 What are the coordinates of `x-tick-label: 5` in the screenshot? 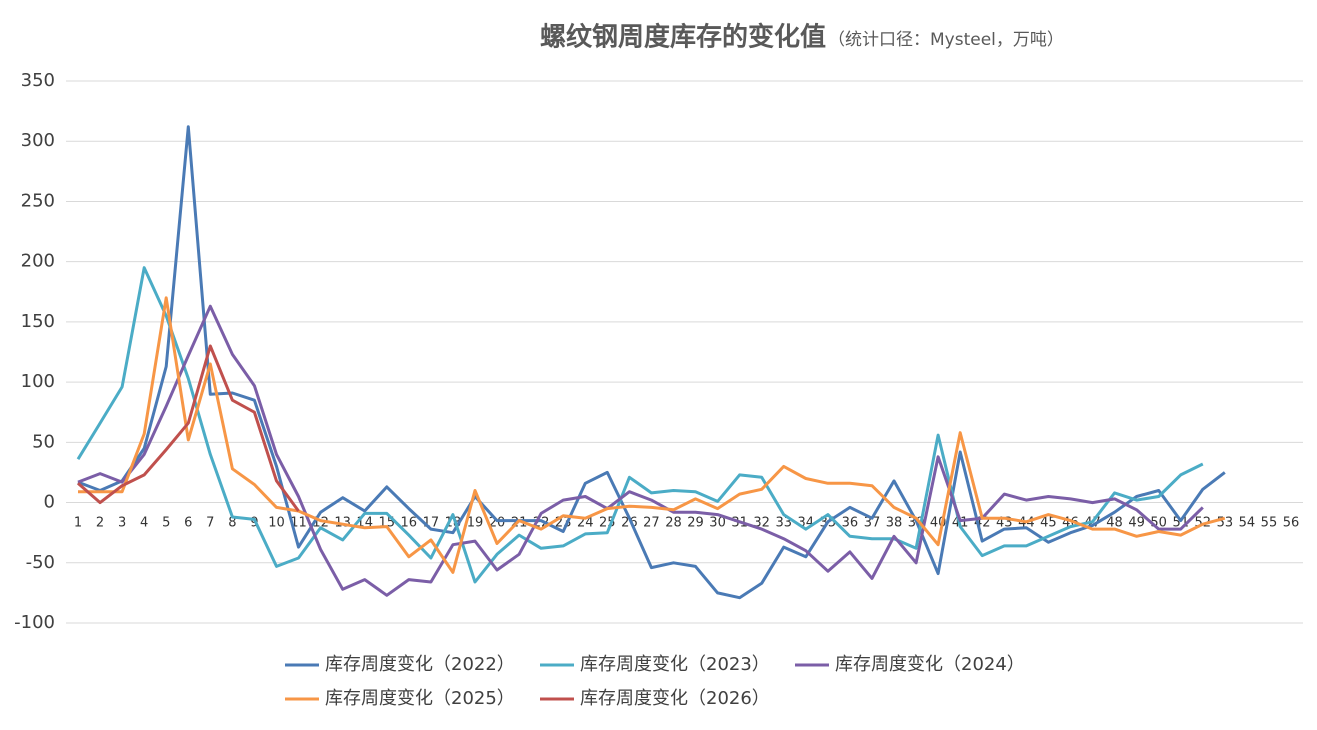 It's located at (166, 523).